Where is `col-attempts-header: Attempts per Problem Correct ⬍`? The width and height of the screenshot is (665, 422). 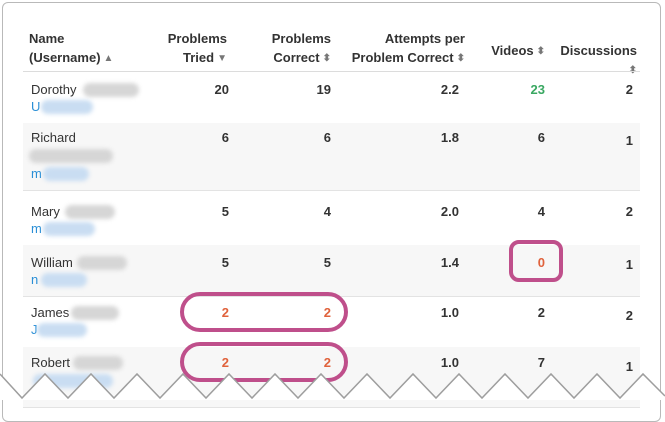
col-attempts-header: Attempts per Problem Correct ⬍ is located at coordinates (404, 48).